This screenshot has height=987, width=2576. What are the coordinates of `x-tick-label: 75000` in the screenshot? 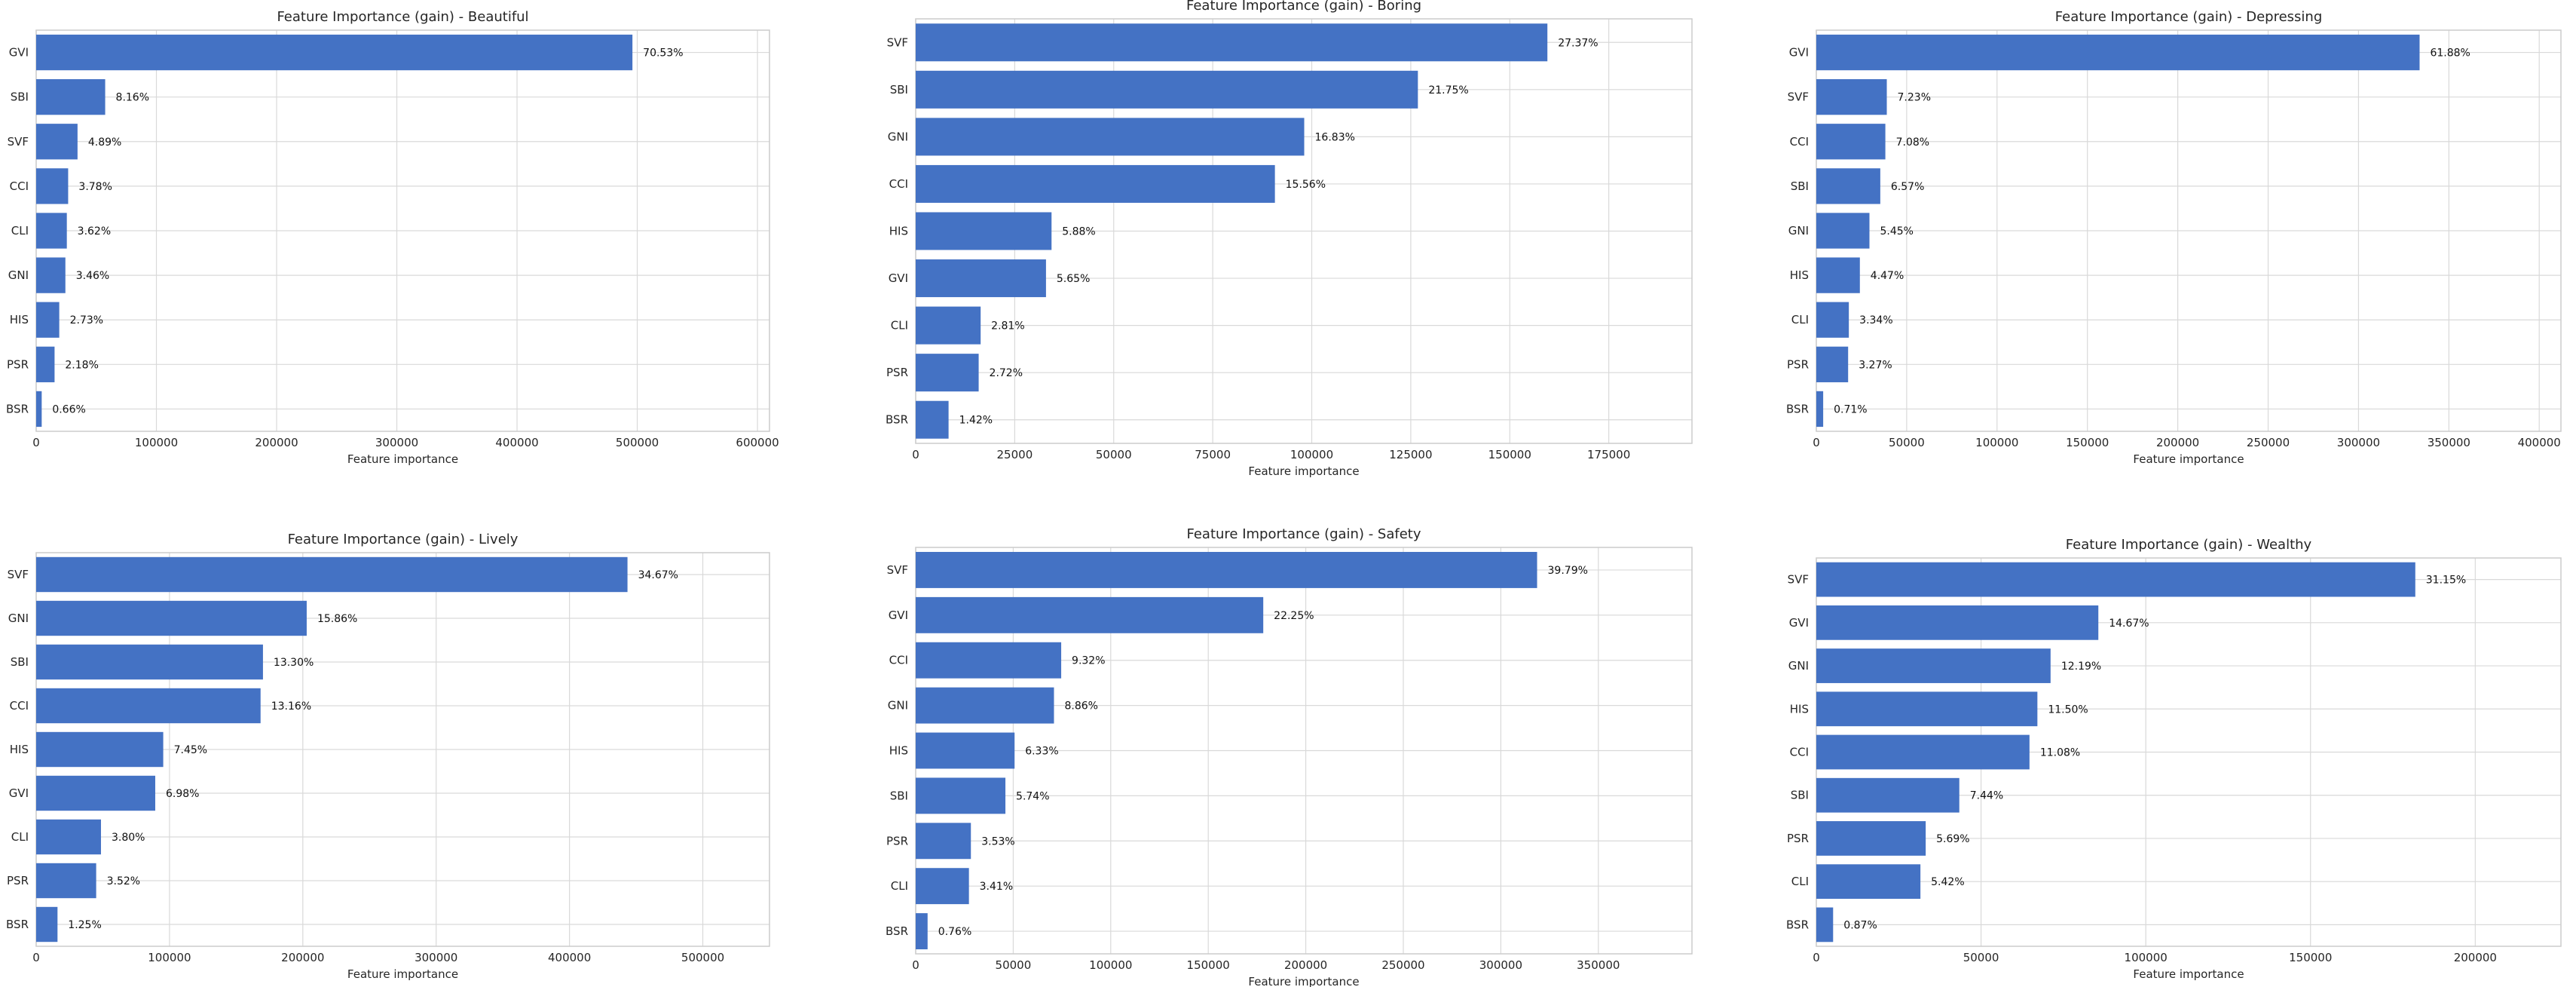 It's located at (1213, 455).